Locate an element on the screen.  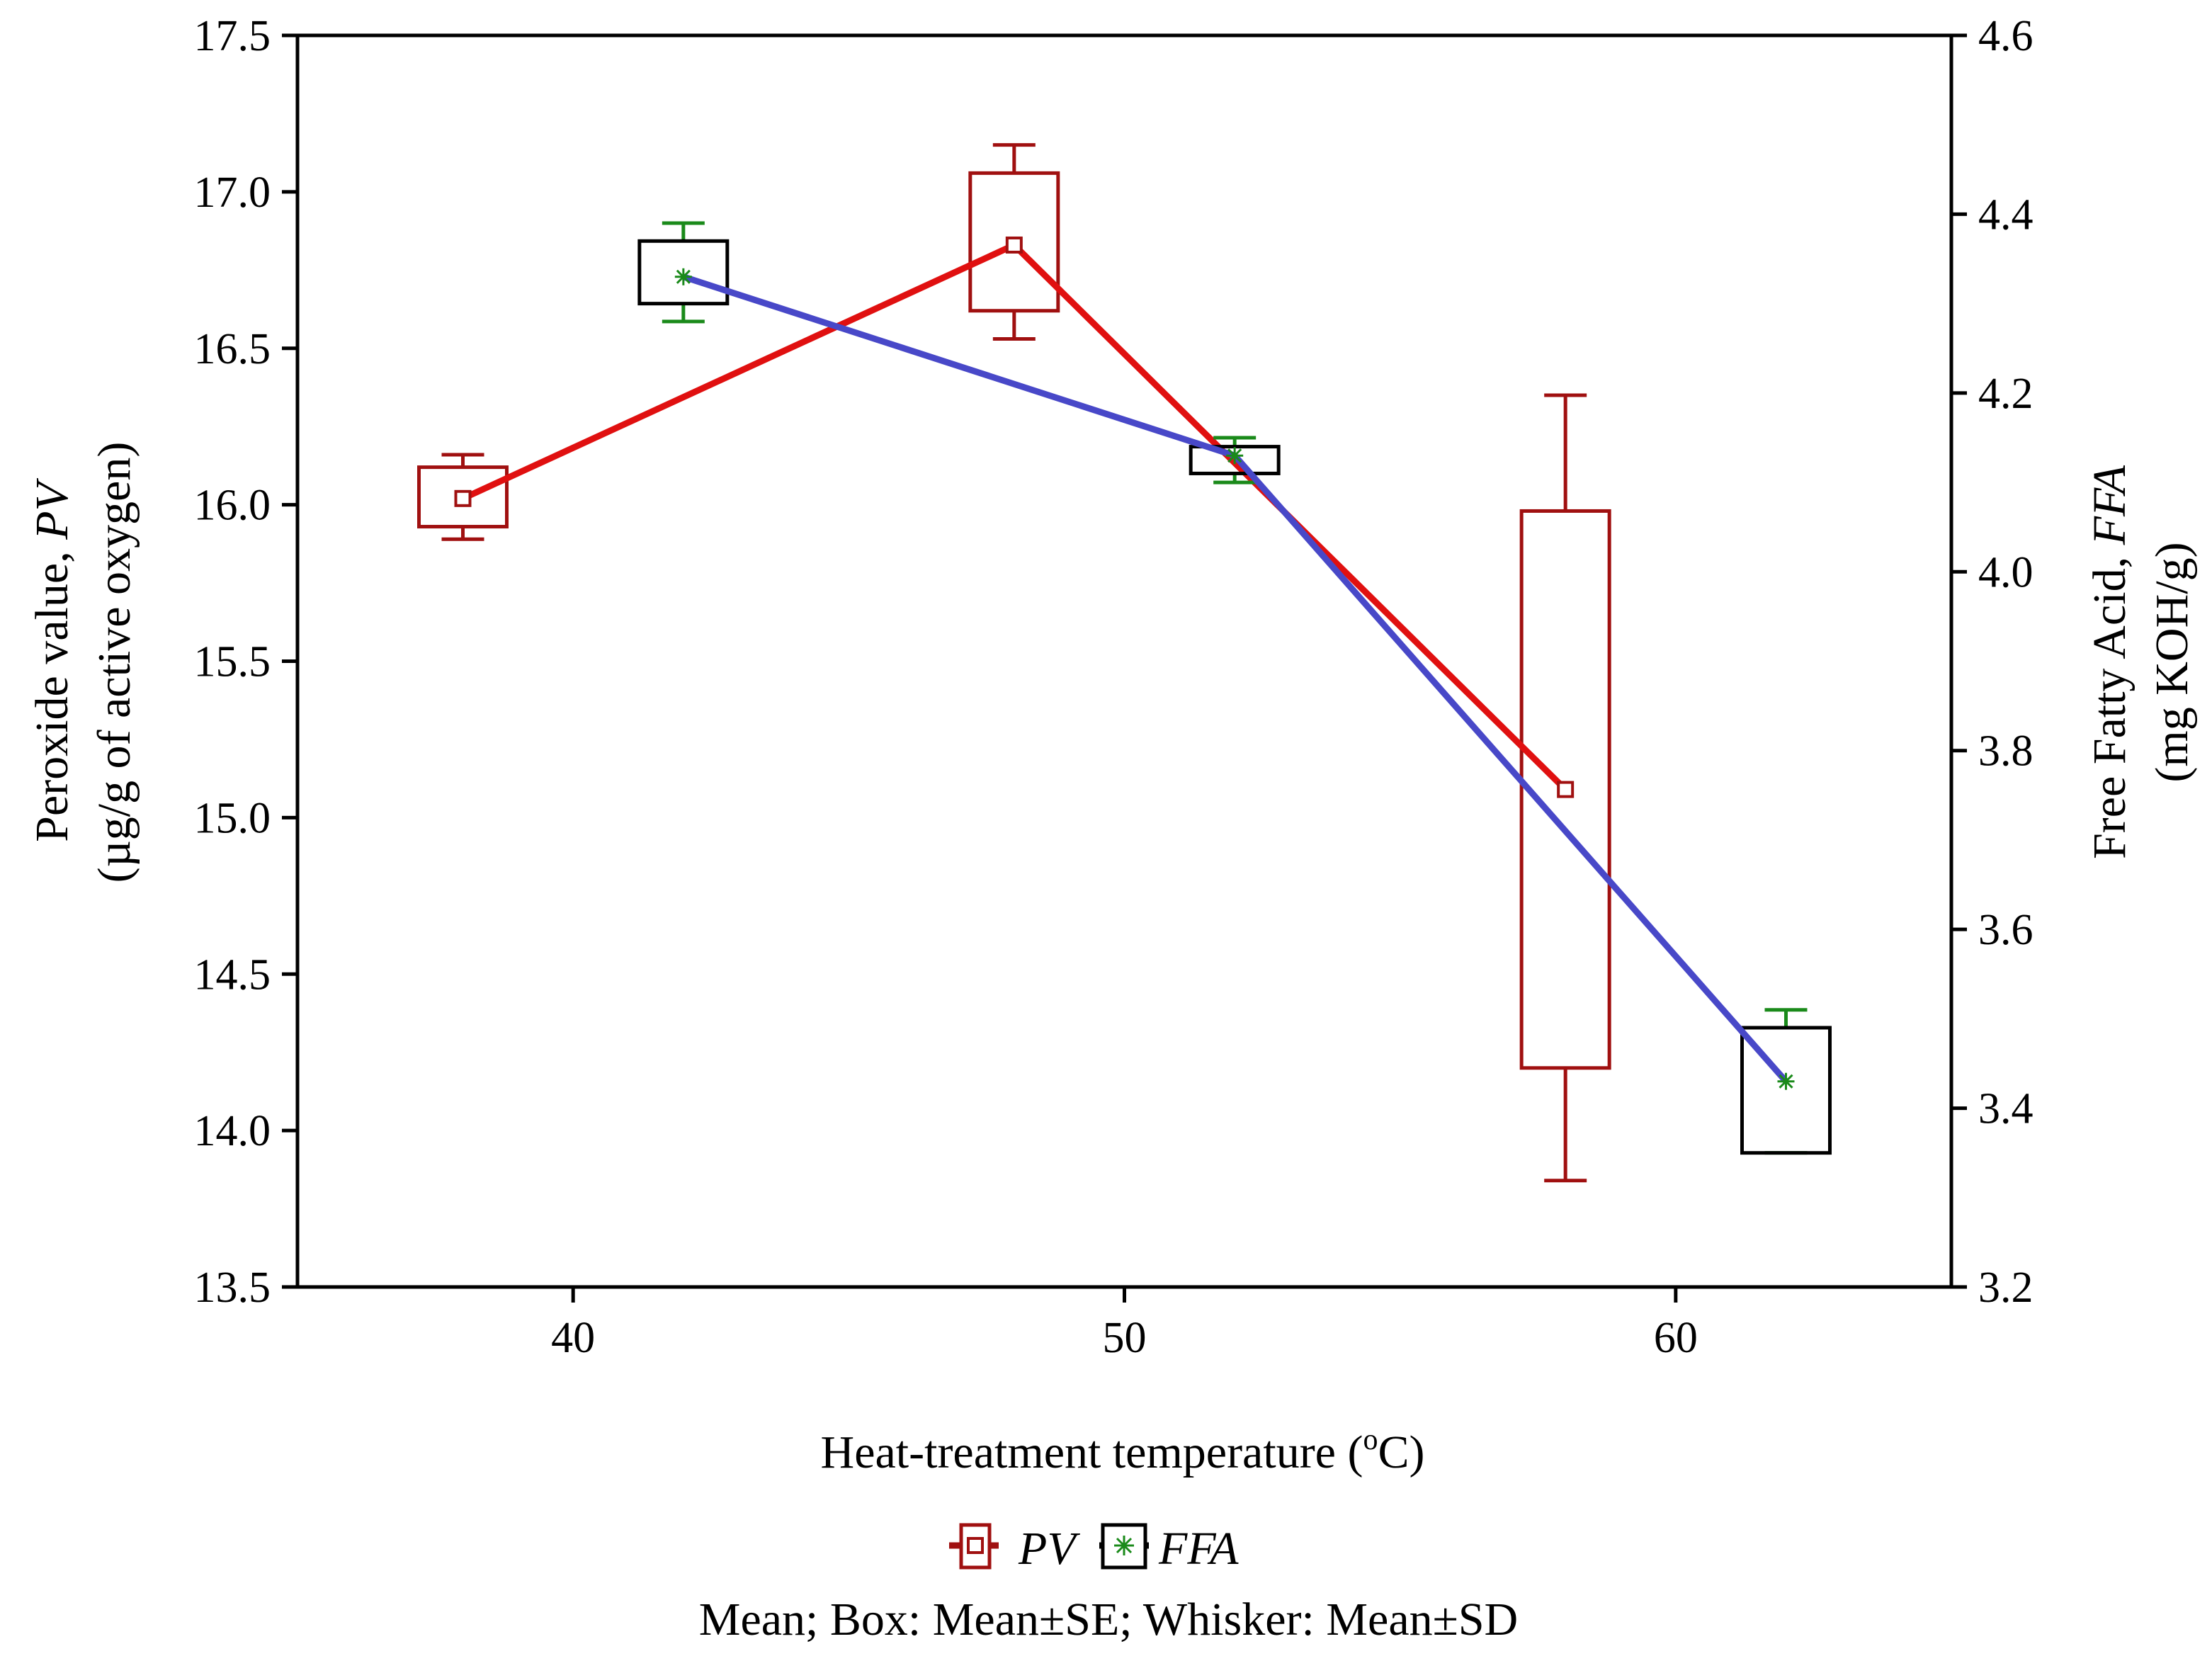
svg-text: Peroxide value, PV is located at coordinates (52, 659).